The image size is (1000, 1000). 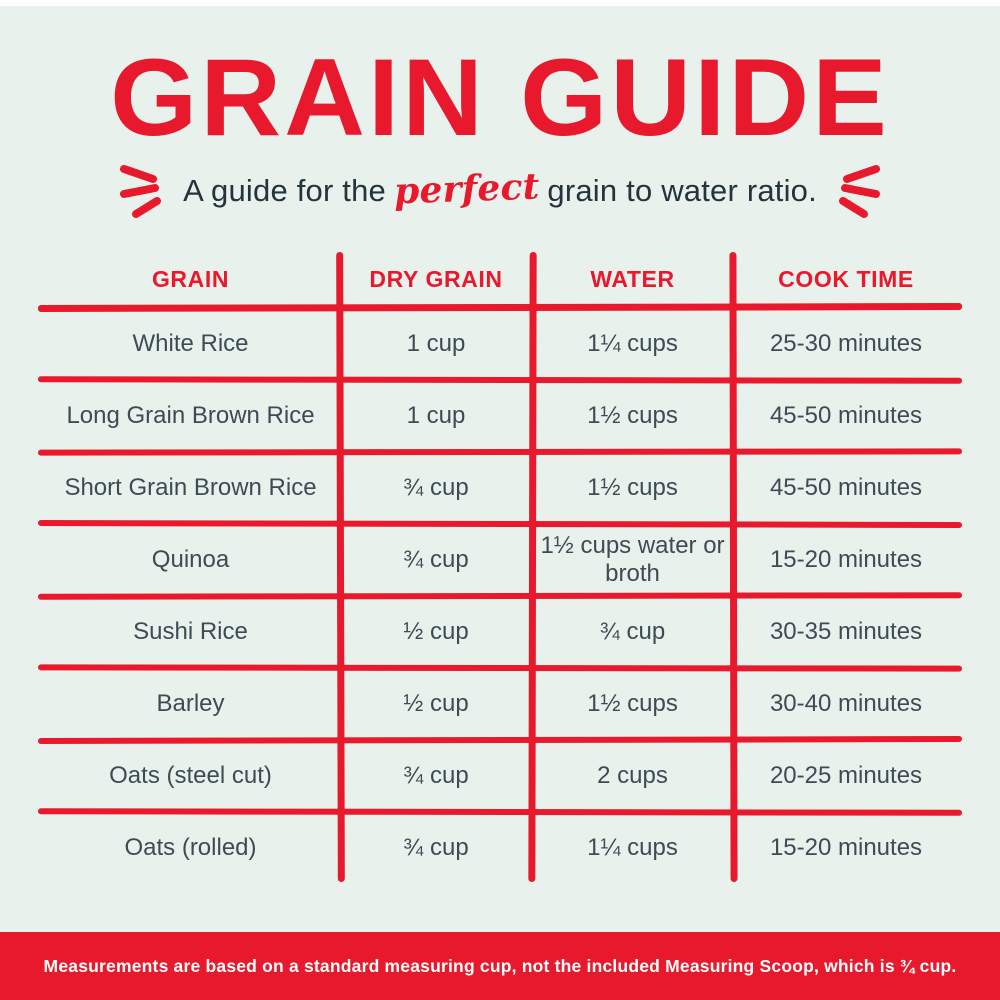 What do you see at coordinates (632, 278) in the screenshot?
I see `column-header-water: WATER` at bounding box center [632, 278].